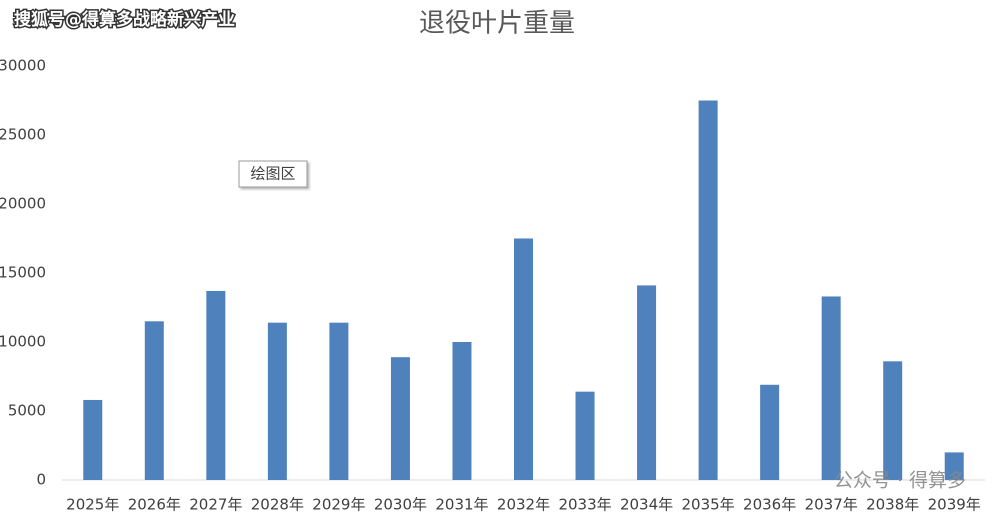 This screenshot has height=519, width=996. Describe the element at coordinates (23, 273) in the screenshot. I see `y-tick-label: 15000` at that location.